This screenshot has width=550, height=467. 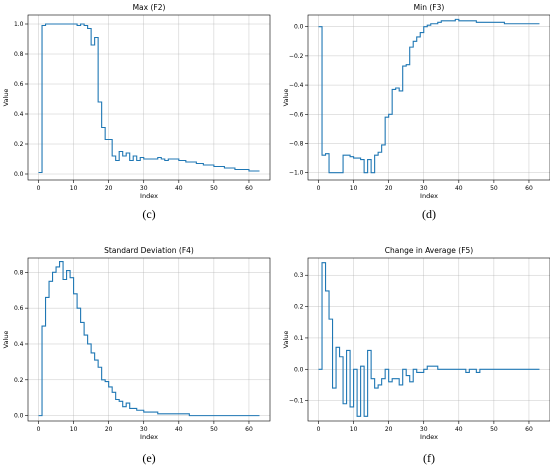 What do you see at coordinates (296, 56) in the screenshot?
I see `y-tick-label: −0.2` at bounding box center [296, 56].